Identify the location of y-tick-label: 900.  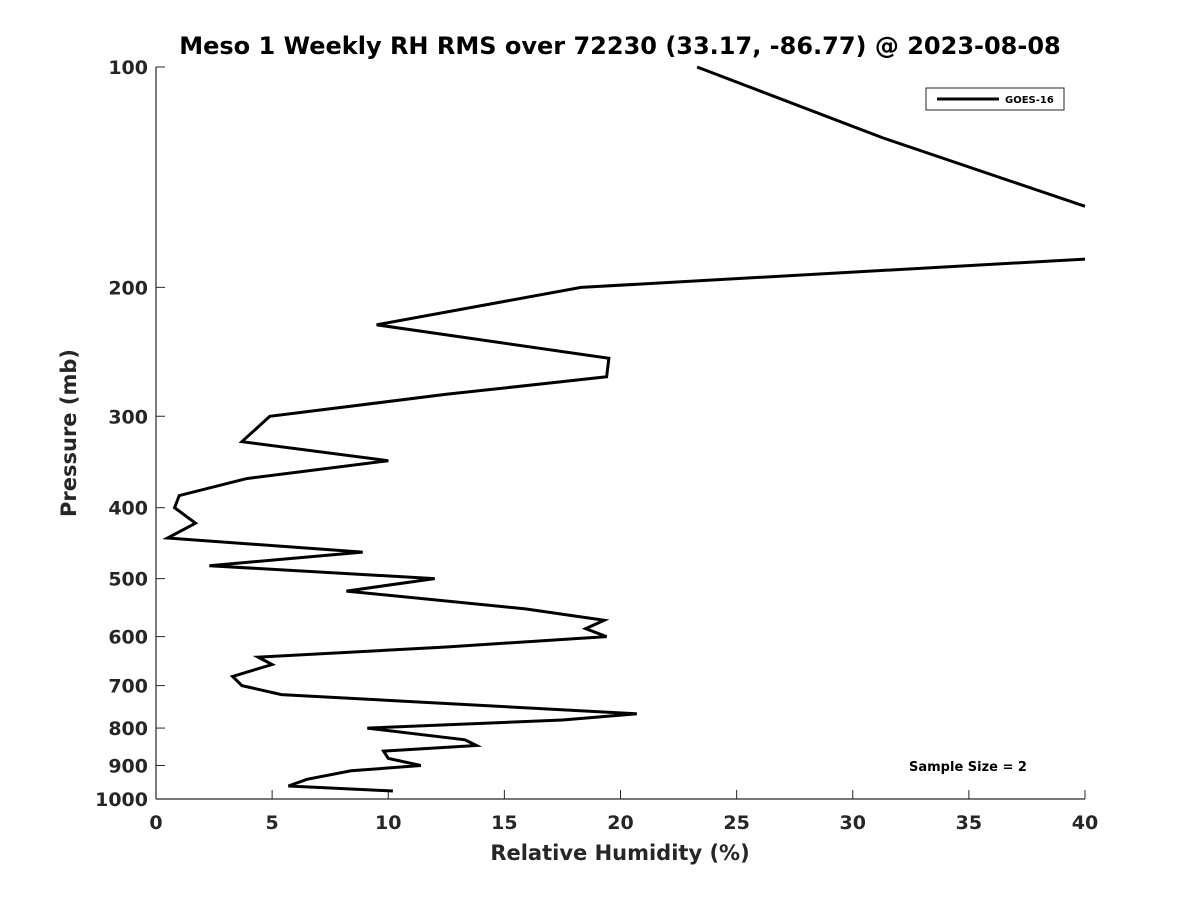
(128, 767).